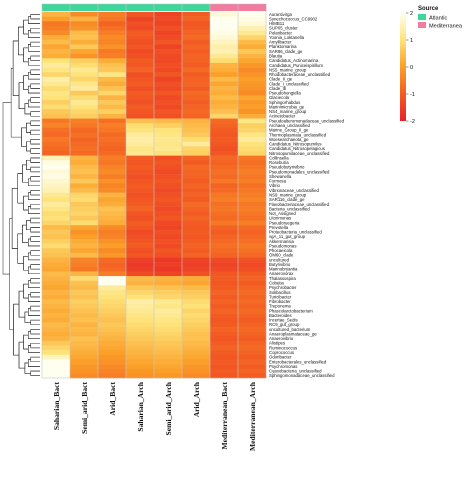 The height and width of the screenshot is (484, 474). What do you see at coordinates (300, 74) in the screenshot?
I see `row-label: Rhodobacteraceae_unclassified` at bounding box center [300, 74].